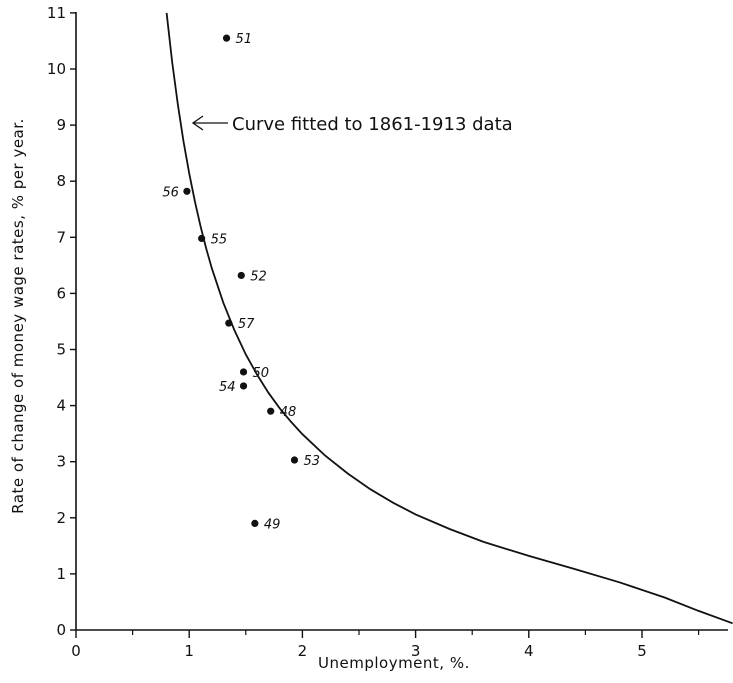 This screenshot has width=733, height=683. Describe the element at coordinates (416, 651) in the screenshot. I see `x-tick-label: 3` at that location.